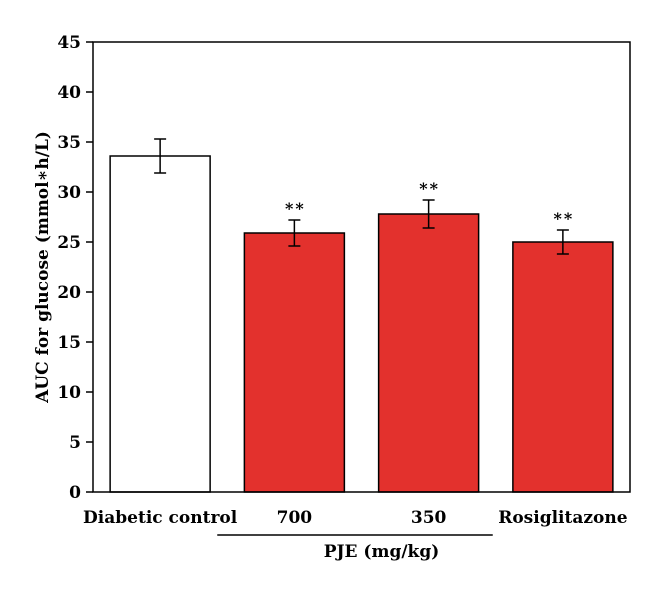  I want to click on bar-diabetic-control, so click(160, 324).